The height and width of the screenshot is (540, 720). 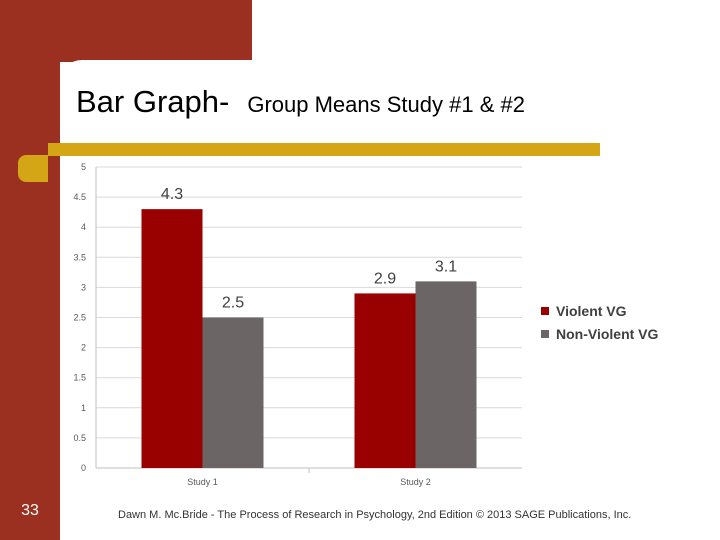 What do you see at coordinates (79, 318) in the screenshot?
I see `y-tick-label: 2.5` at bounding box center [79, 318].